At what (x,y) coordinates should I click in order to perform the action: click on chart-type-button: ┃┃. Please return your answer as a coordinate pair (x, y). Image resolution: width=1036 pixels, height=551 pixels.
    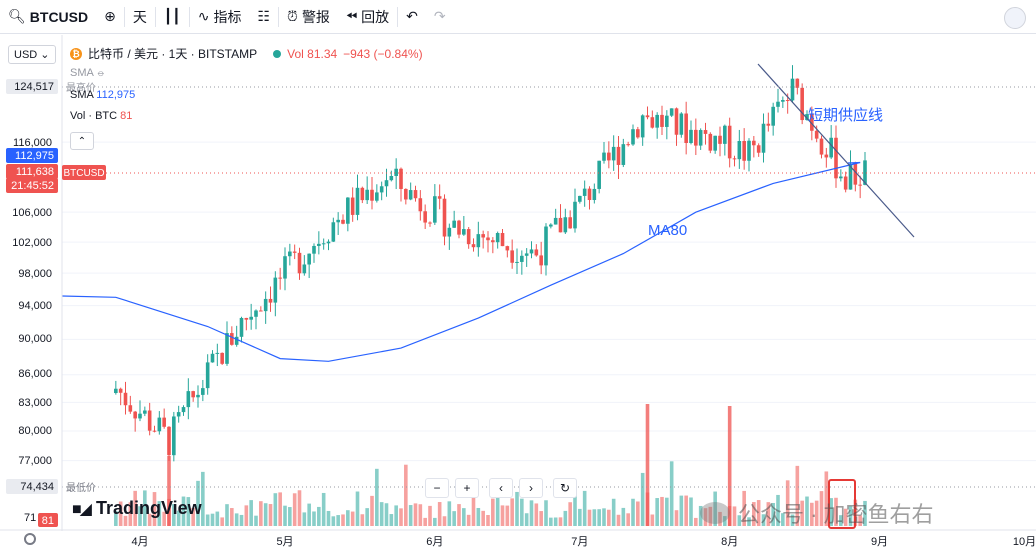
    Looking at the image, I should click on (172, 17).